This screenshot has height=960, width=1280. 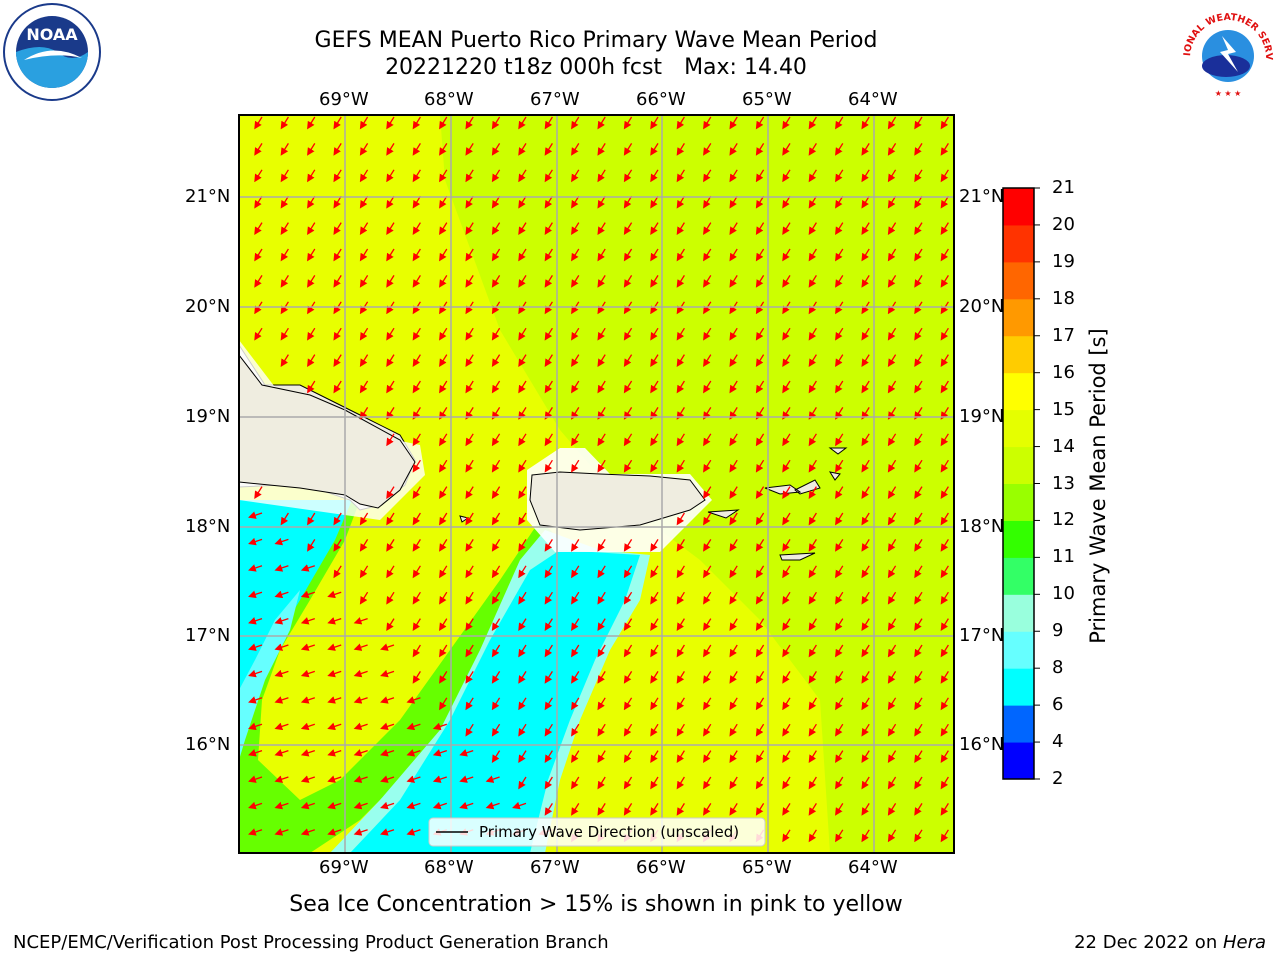 I want to click on colorbar-title: Primary Wave Mean Period [s], so click(x=1098, y=486).